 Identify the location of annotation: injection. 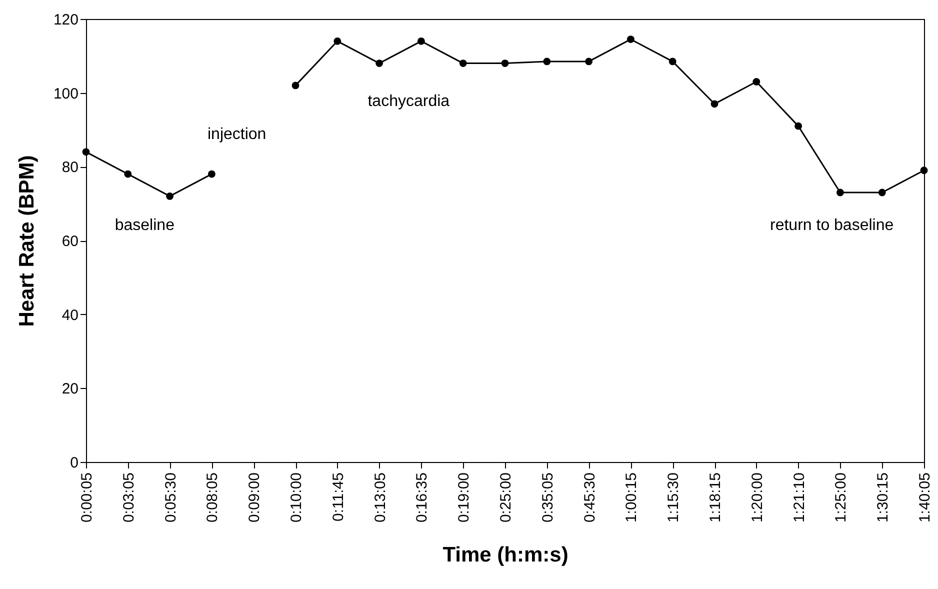
(236, 135).